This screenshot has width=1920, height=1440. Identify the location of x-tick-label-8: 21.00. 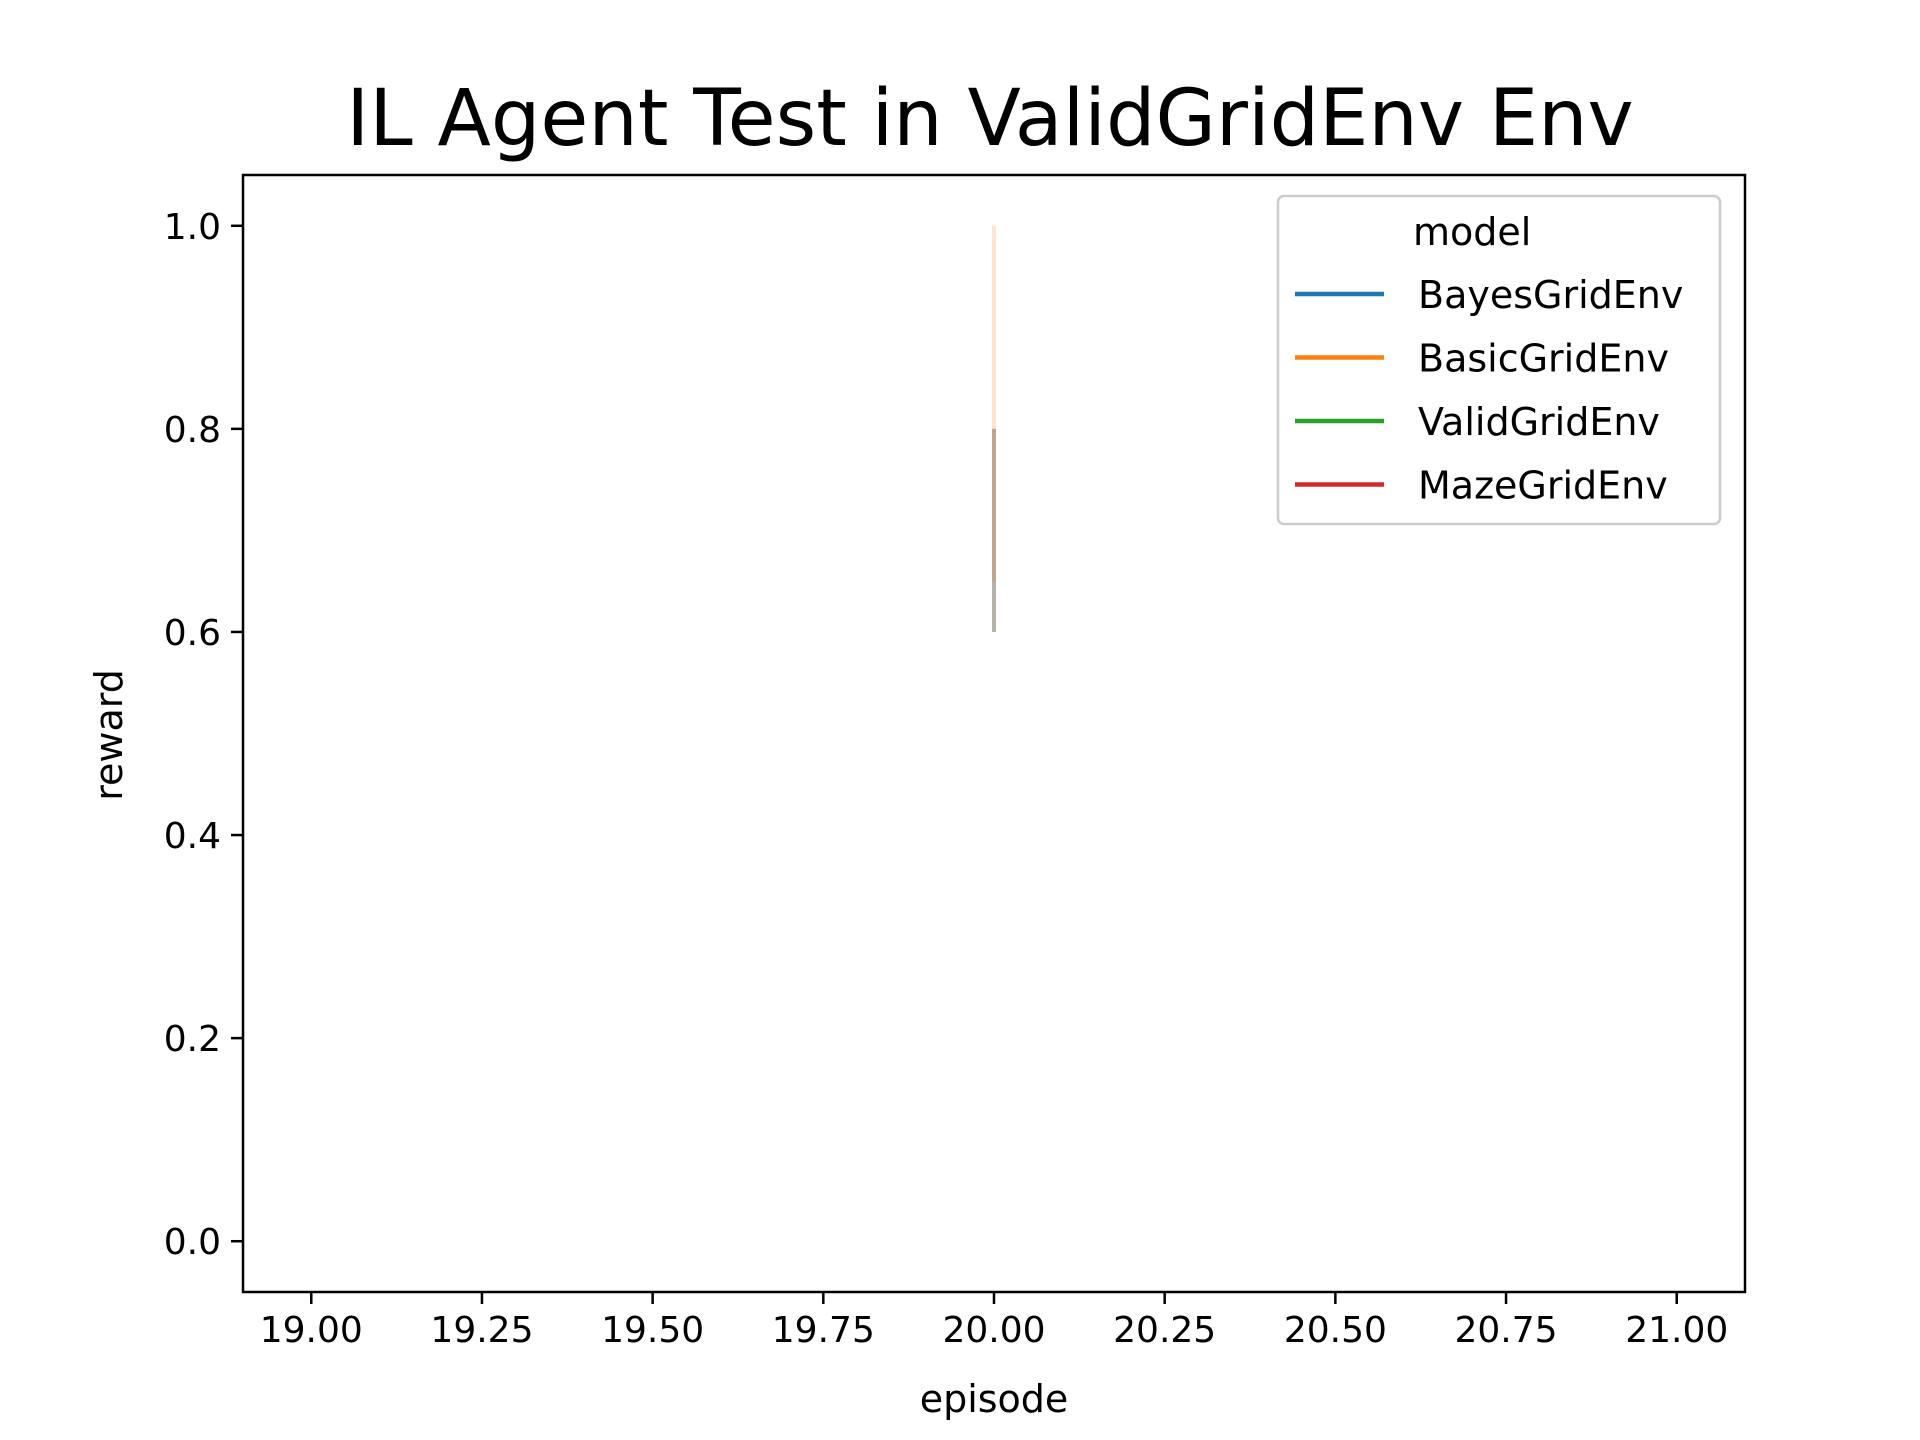
(1676, 1330).